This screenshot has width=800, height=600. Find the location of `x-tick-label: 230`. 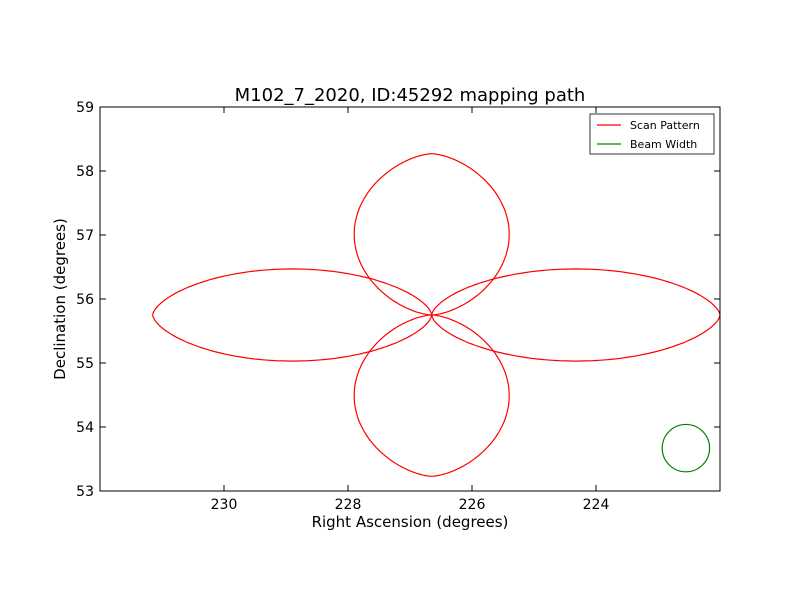

x-tick-label: 230 is located at coordinates (224, 505).